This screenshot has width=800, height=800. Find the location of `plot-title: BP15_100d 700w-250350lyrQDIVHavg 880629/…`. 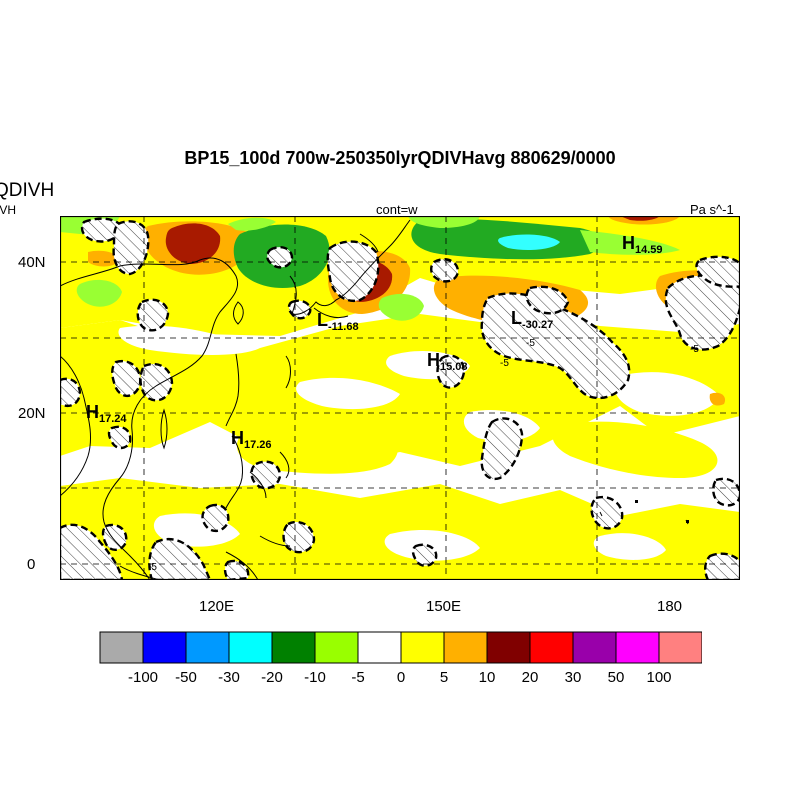

plot-title: BP15_100d 700w-250350lyrQDIVHavg 880629/… is located at coordinates (400, 158).